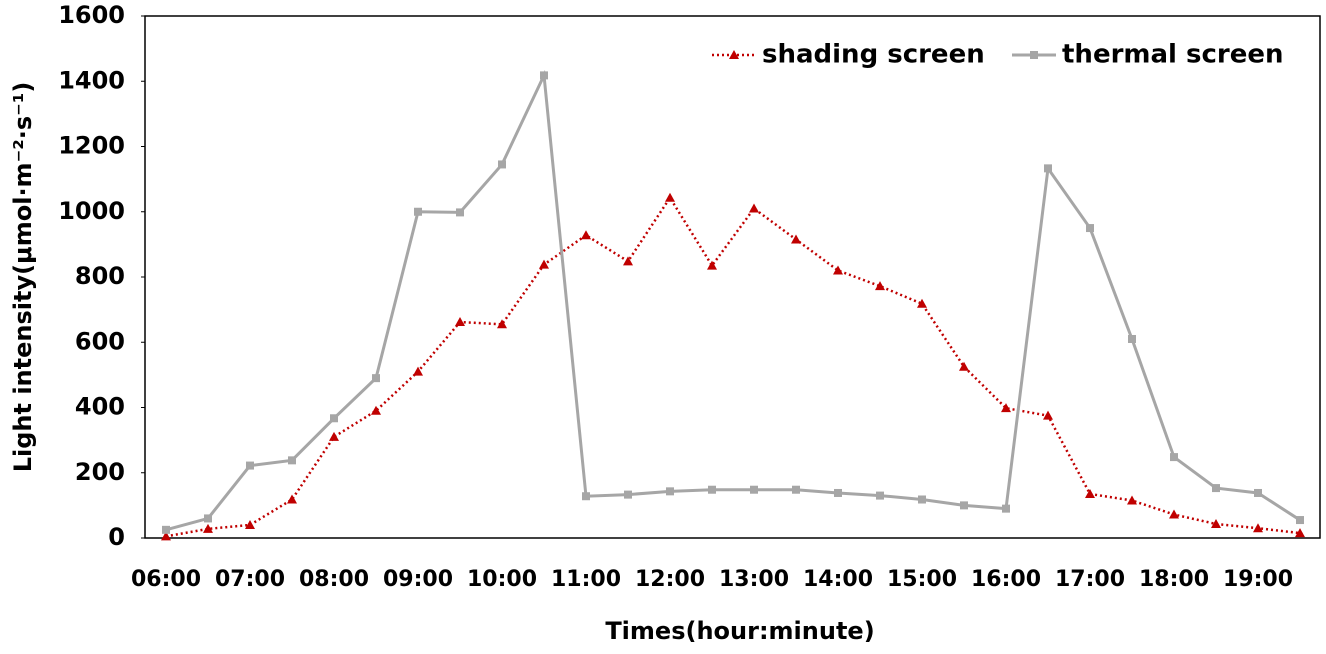  What do you see at coordinates (23, 277) in the screenshot?
I see `y-axis-title: Light intensity(μmol·m⁻²·s⁻¹)` at bounding box center [23, 277].